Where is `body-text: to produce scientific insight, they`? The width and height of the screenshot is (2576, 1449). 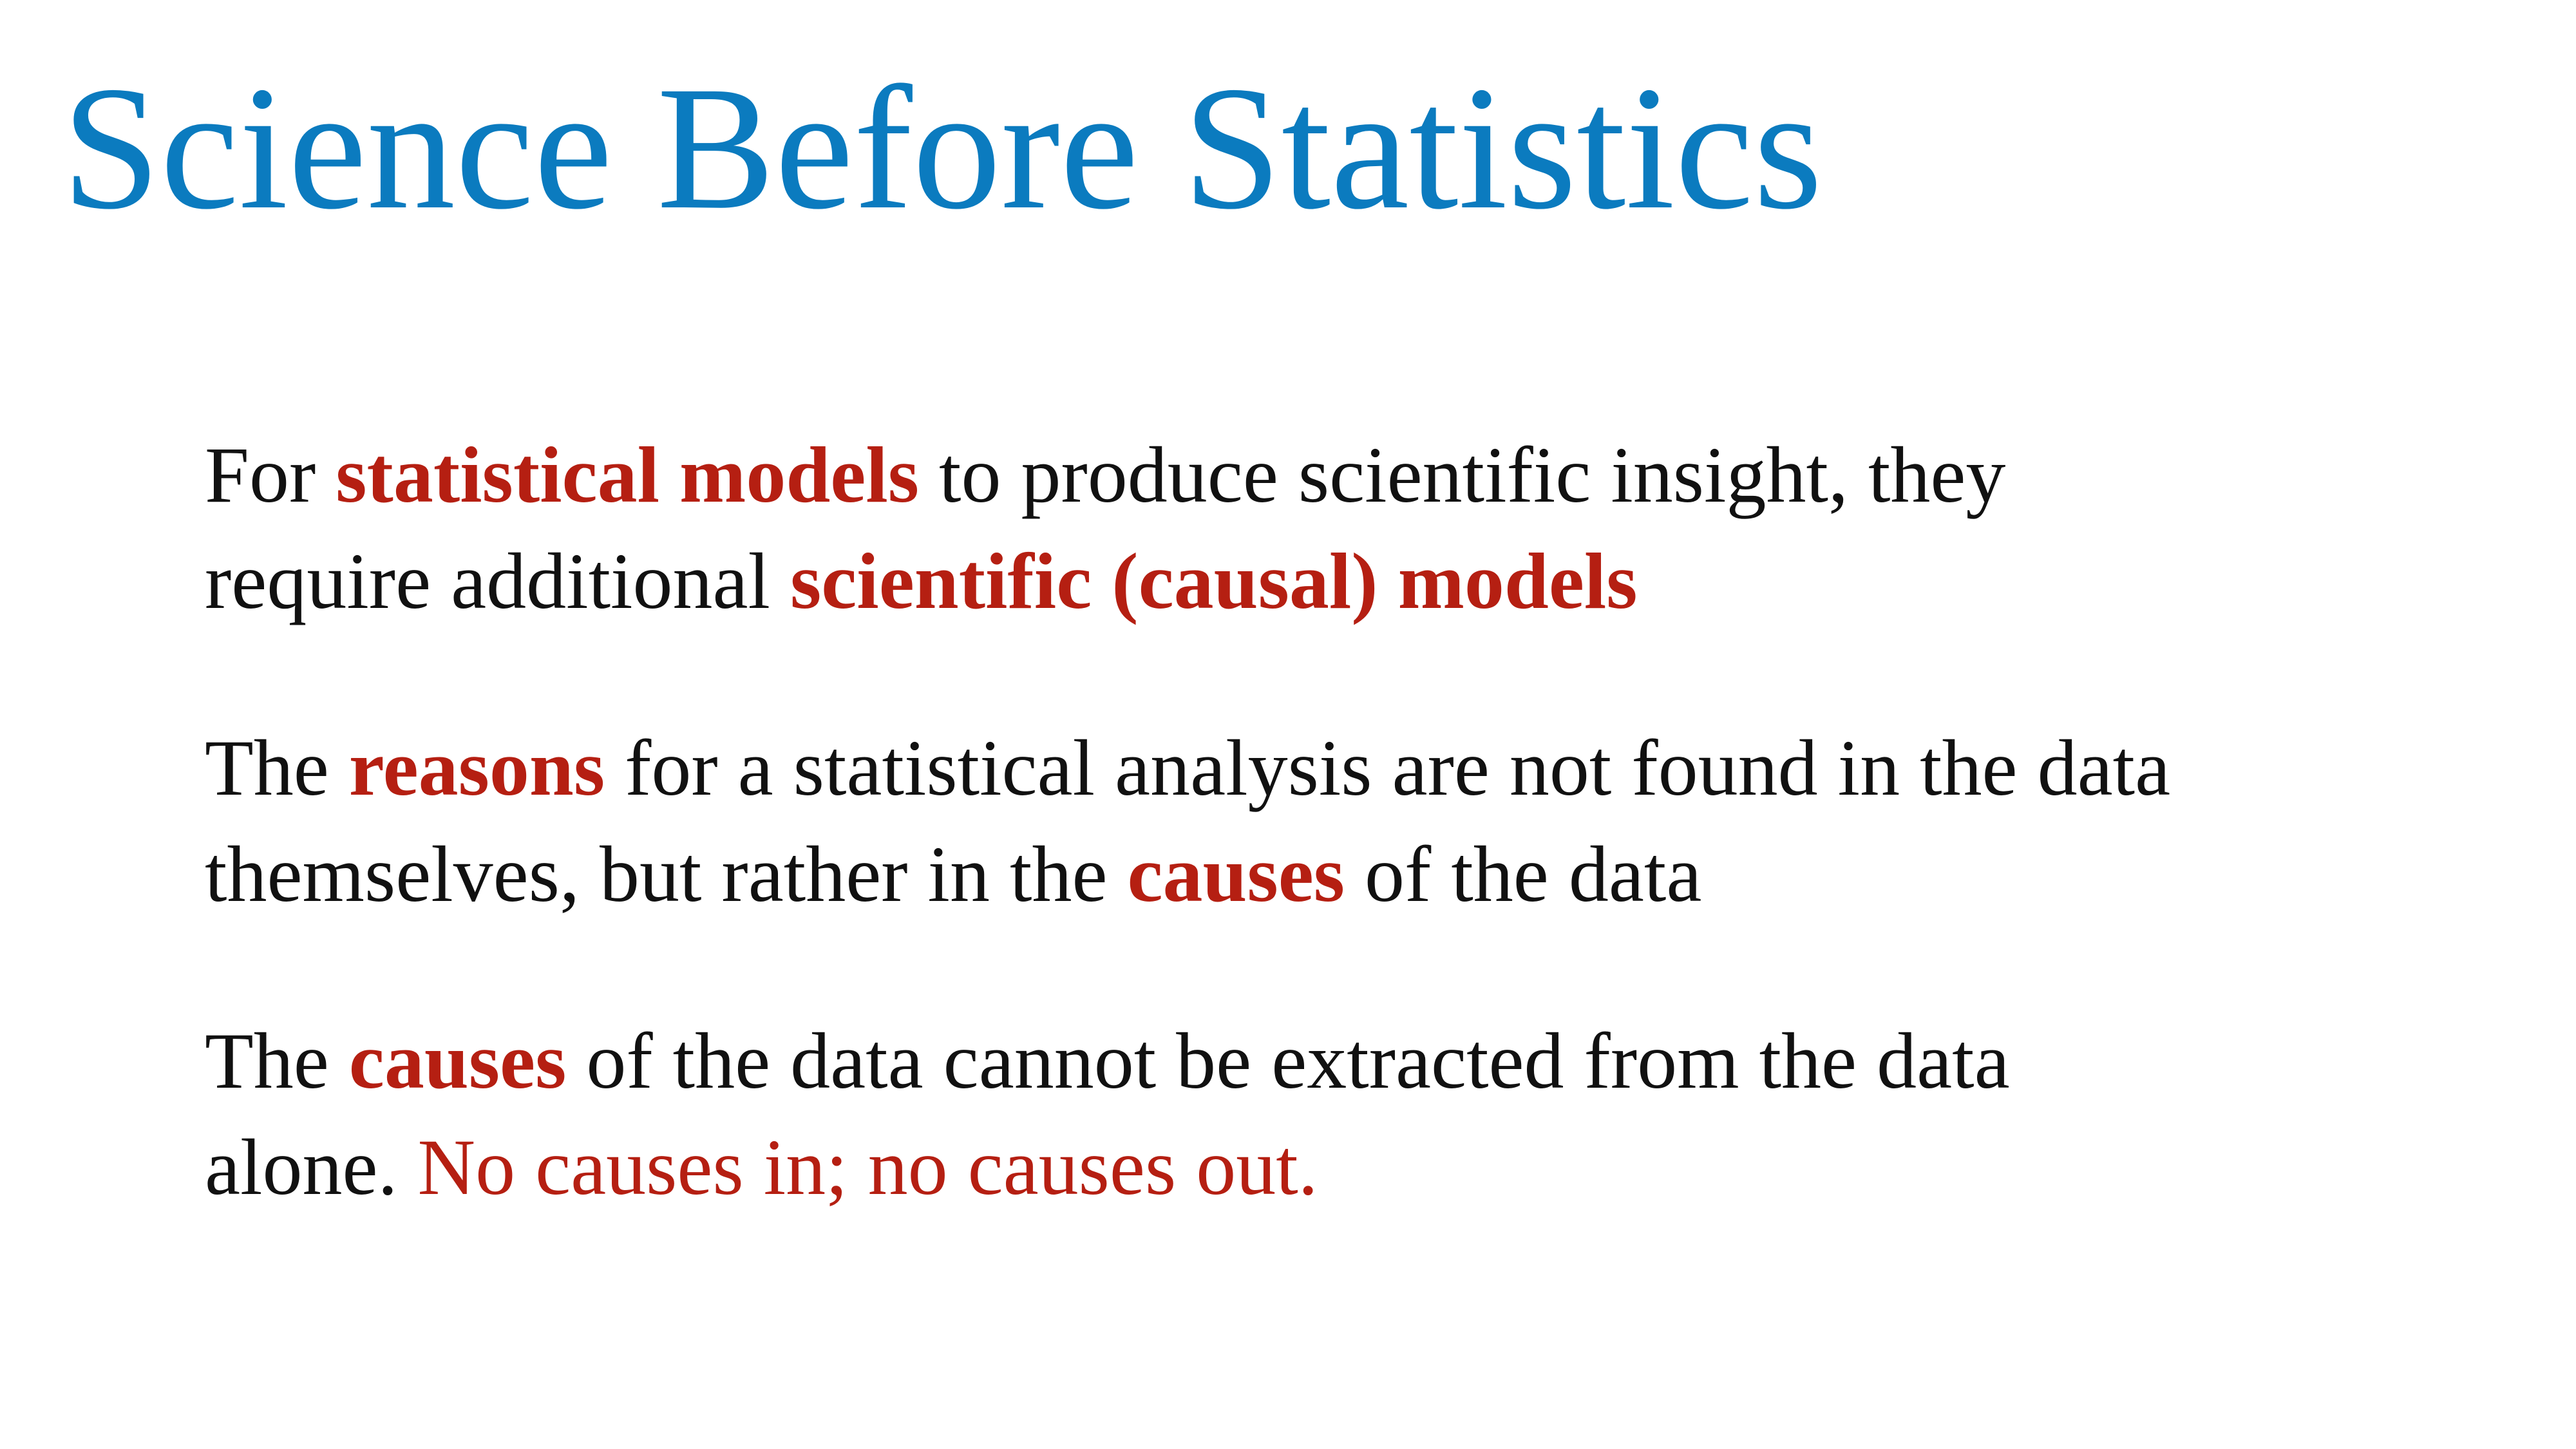
body-text: to produce scientific insight, they is located at coordinates (1463, 475).